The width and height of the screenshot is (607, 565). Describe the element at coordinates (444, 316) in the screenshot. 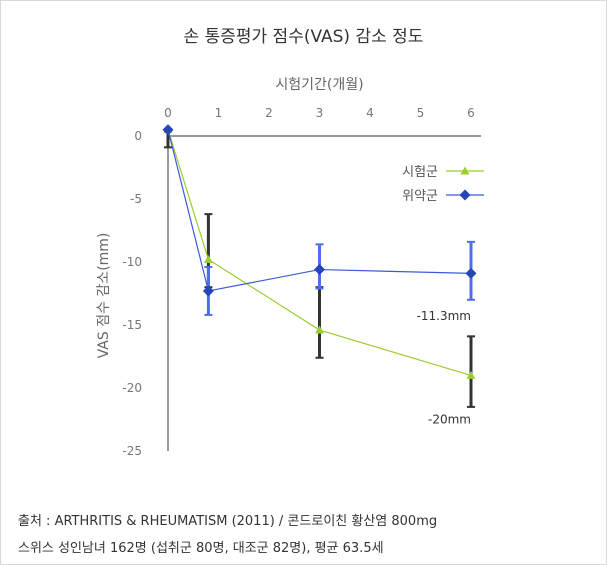

I see `annotation-label: -11.3mm` at that location.